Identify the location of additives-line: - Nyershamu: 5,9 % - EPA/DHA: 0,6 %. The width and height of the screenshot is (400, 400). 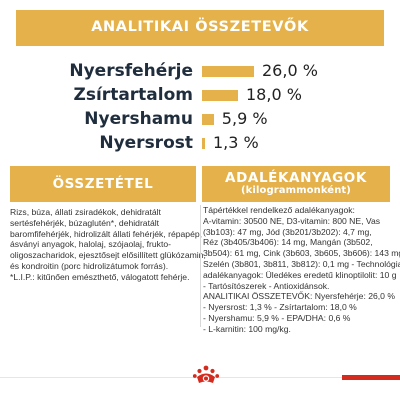
(277, 317).